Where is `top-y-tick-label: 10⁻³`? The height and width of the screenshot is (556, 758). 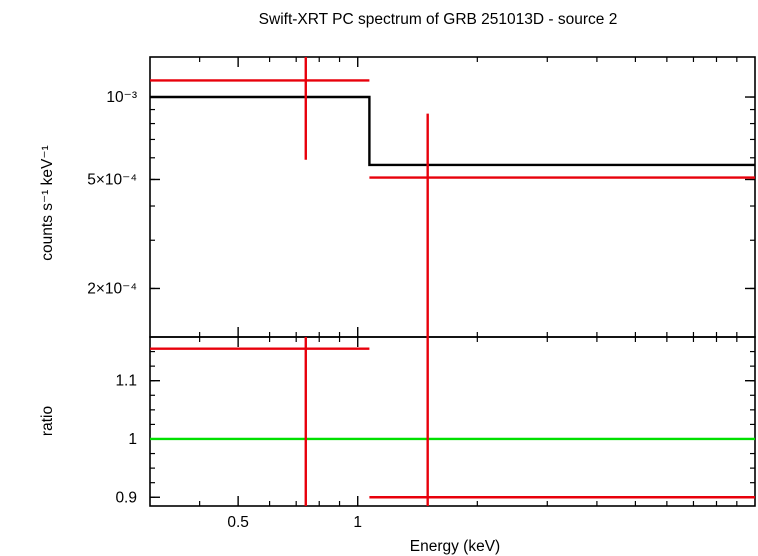 top-y-tick-label: 10⁻³ is located at coordinates (121, 97).